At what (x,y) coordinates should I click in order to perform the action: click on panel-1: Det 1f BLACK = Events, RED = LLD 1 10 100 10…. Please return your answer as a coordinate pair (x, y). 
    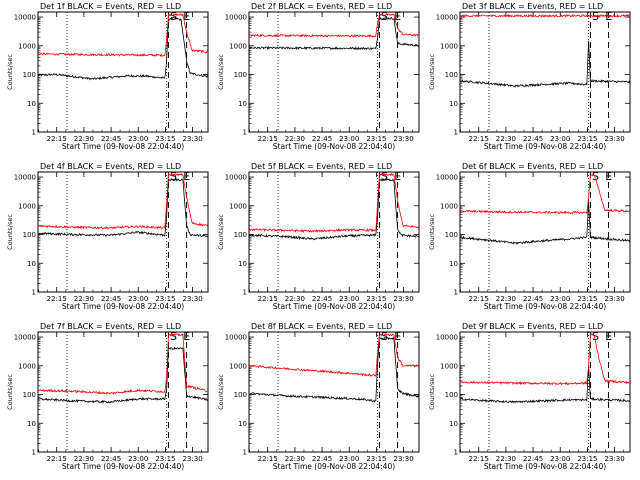
    Looking at the image, I should click on (107, 76).